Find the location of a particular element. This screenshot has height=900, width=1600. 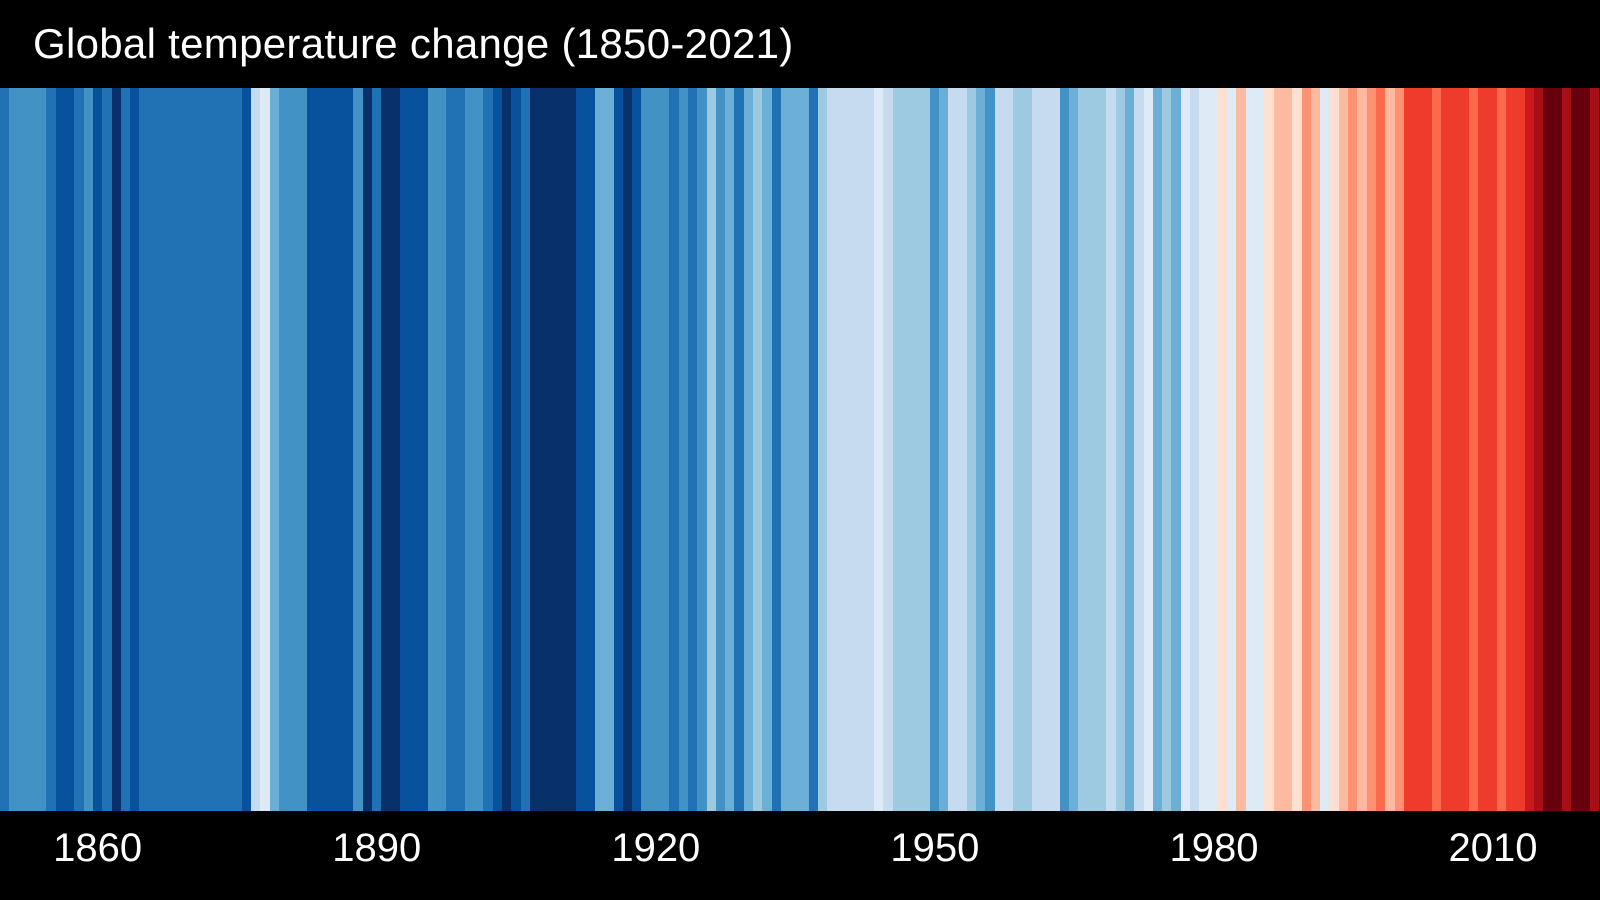

x-axis: 1860 1890 1920 1950 1980 2010 is located at coordinates (800, 855).